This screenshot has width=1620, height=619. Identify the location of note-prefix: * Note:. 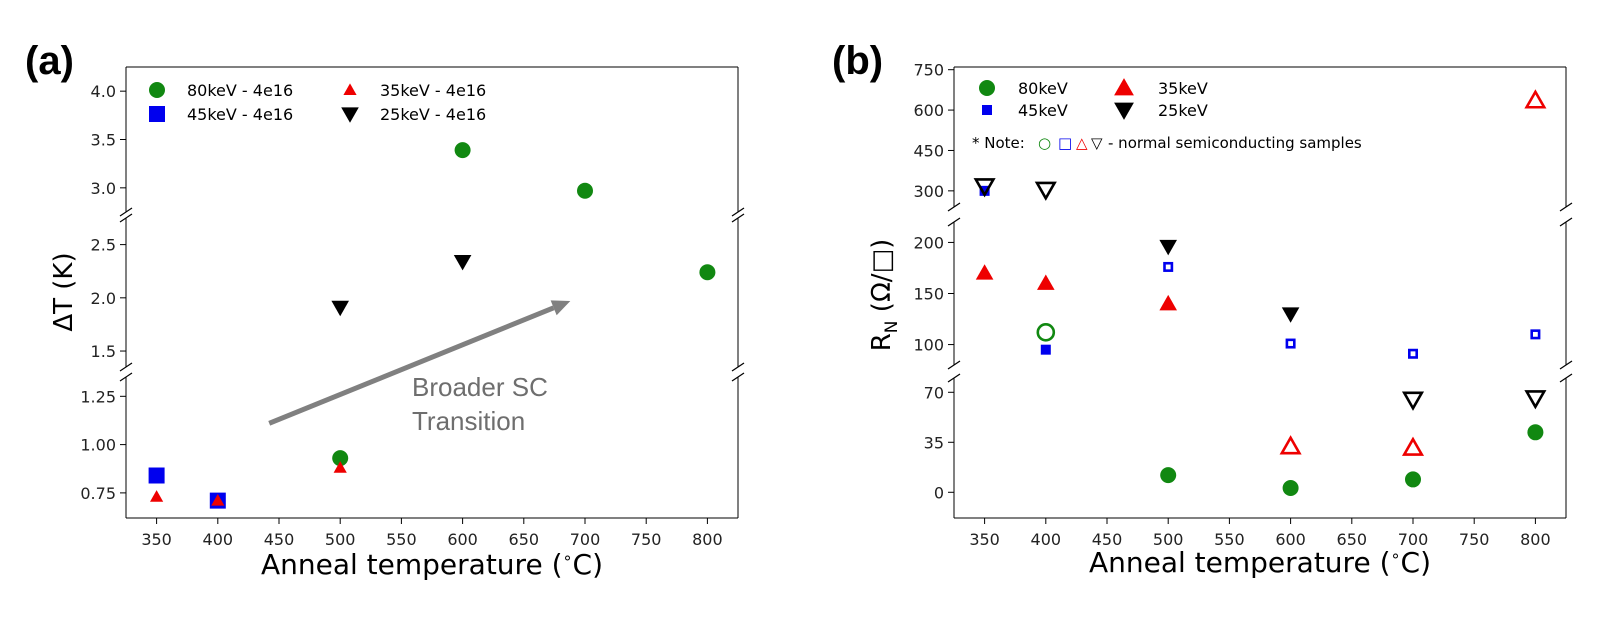
(998, 143).